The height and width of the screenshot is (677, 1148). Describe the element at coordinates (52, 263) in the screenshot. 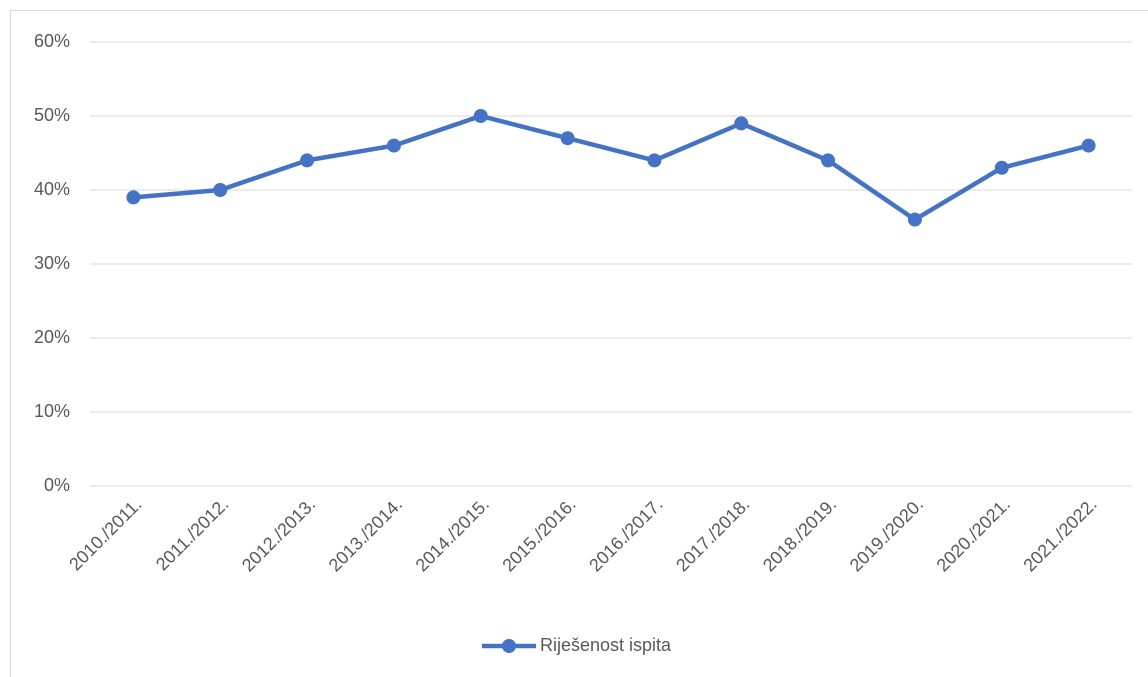

I see `y-tick-label: 30%` at that location.